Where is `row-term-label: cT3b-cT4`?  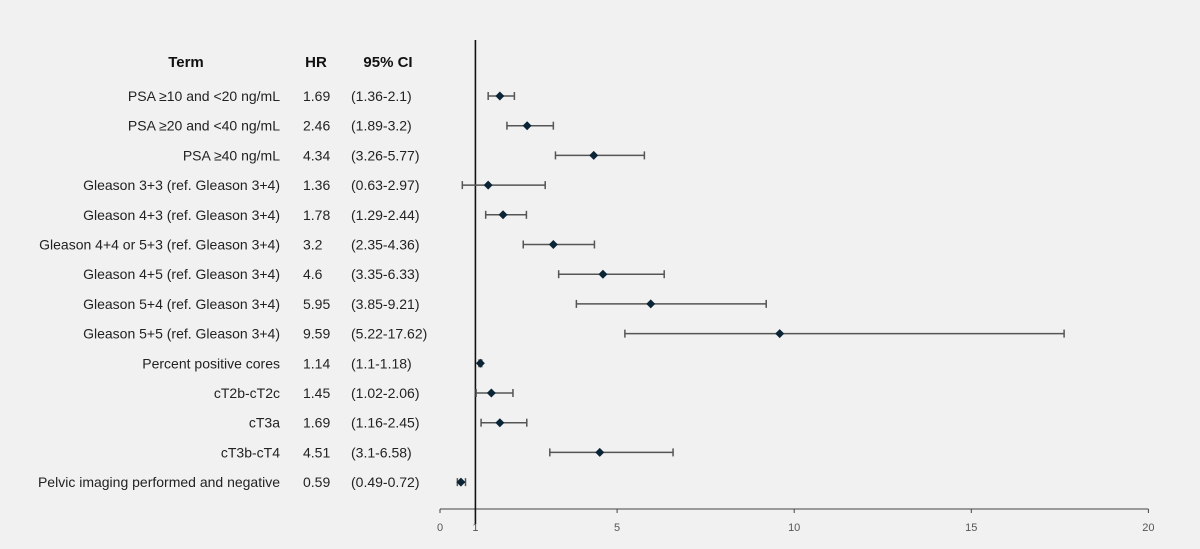
row-term-label: cT3b-cT4 is located at coordinates (250, 452).